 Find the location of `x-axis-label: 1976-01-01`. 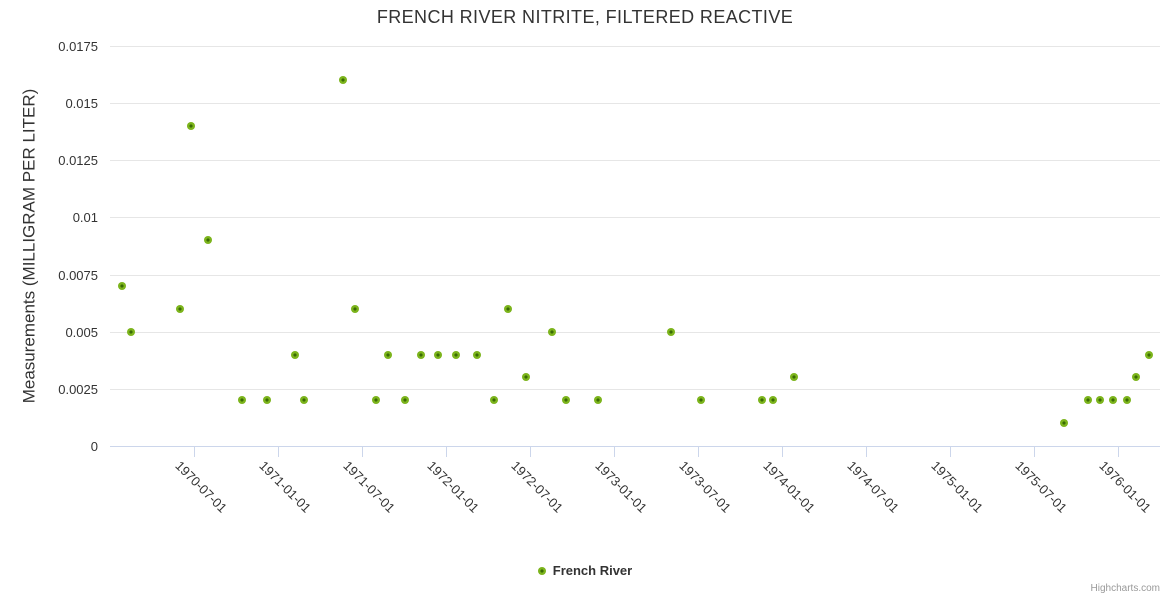

x-axis-label: 1976-01-01 is located at coordinates (1125, 487).